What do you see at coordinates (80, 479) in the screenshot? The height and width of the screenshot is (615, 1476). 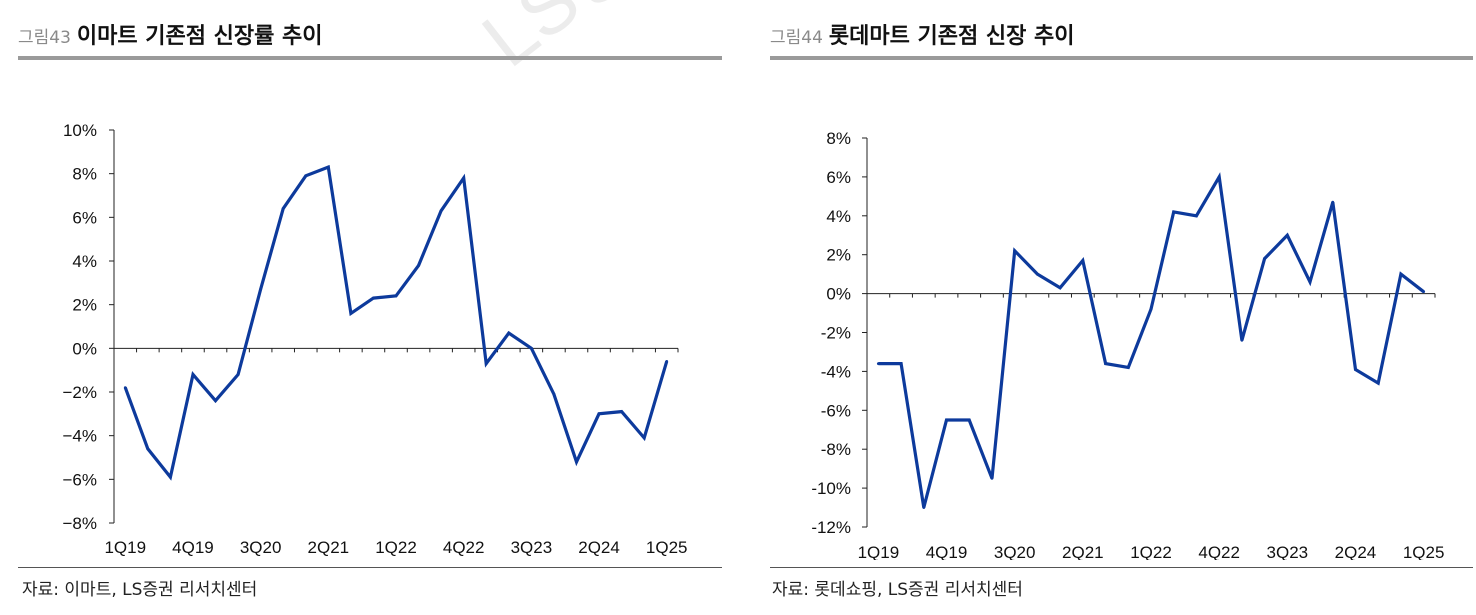 I see `y-tick-label: −6%` at bounding box center [80, 479].